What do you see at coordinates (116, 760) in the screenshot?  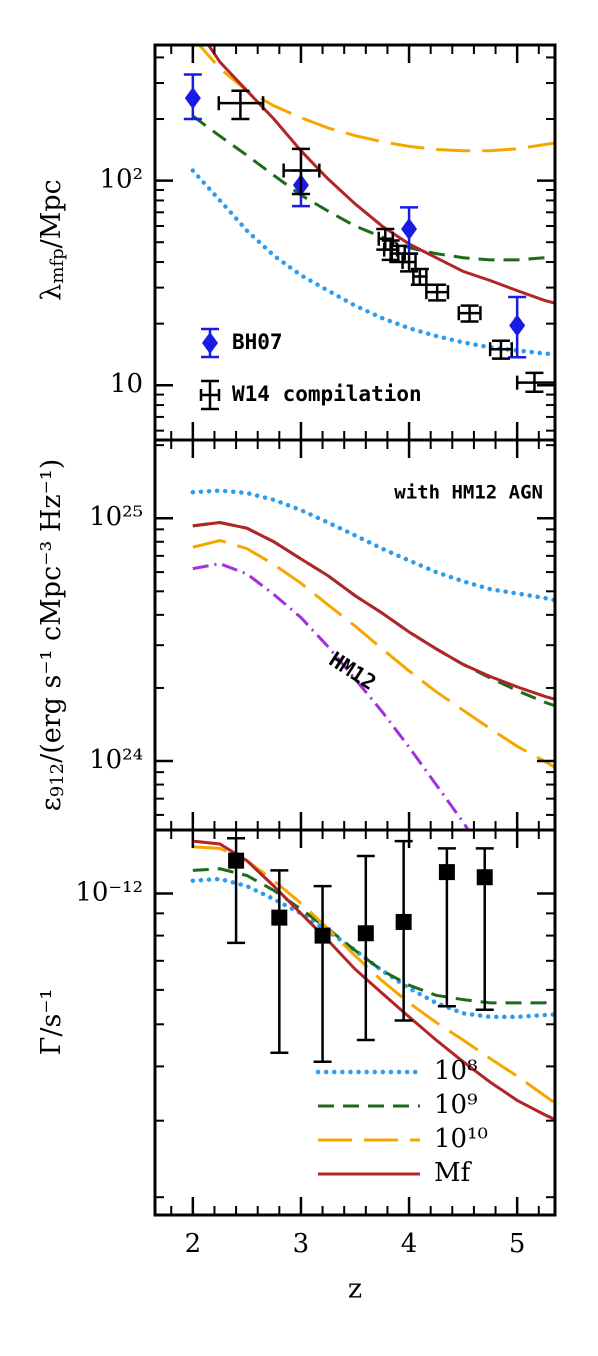 I see `y-tick-label: 10²⁴` at bounding box center [116, 760].